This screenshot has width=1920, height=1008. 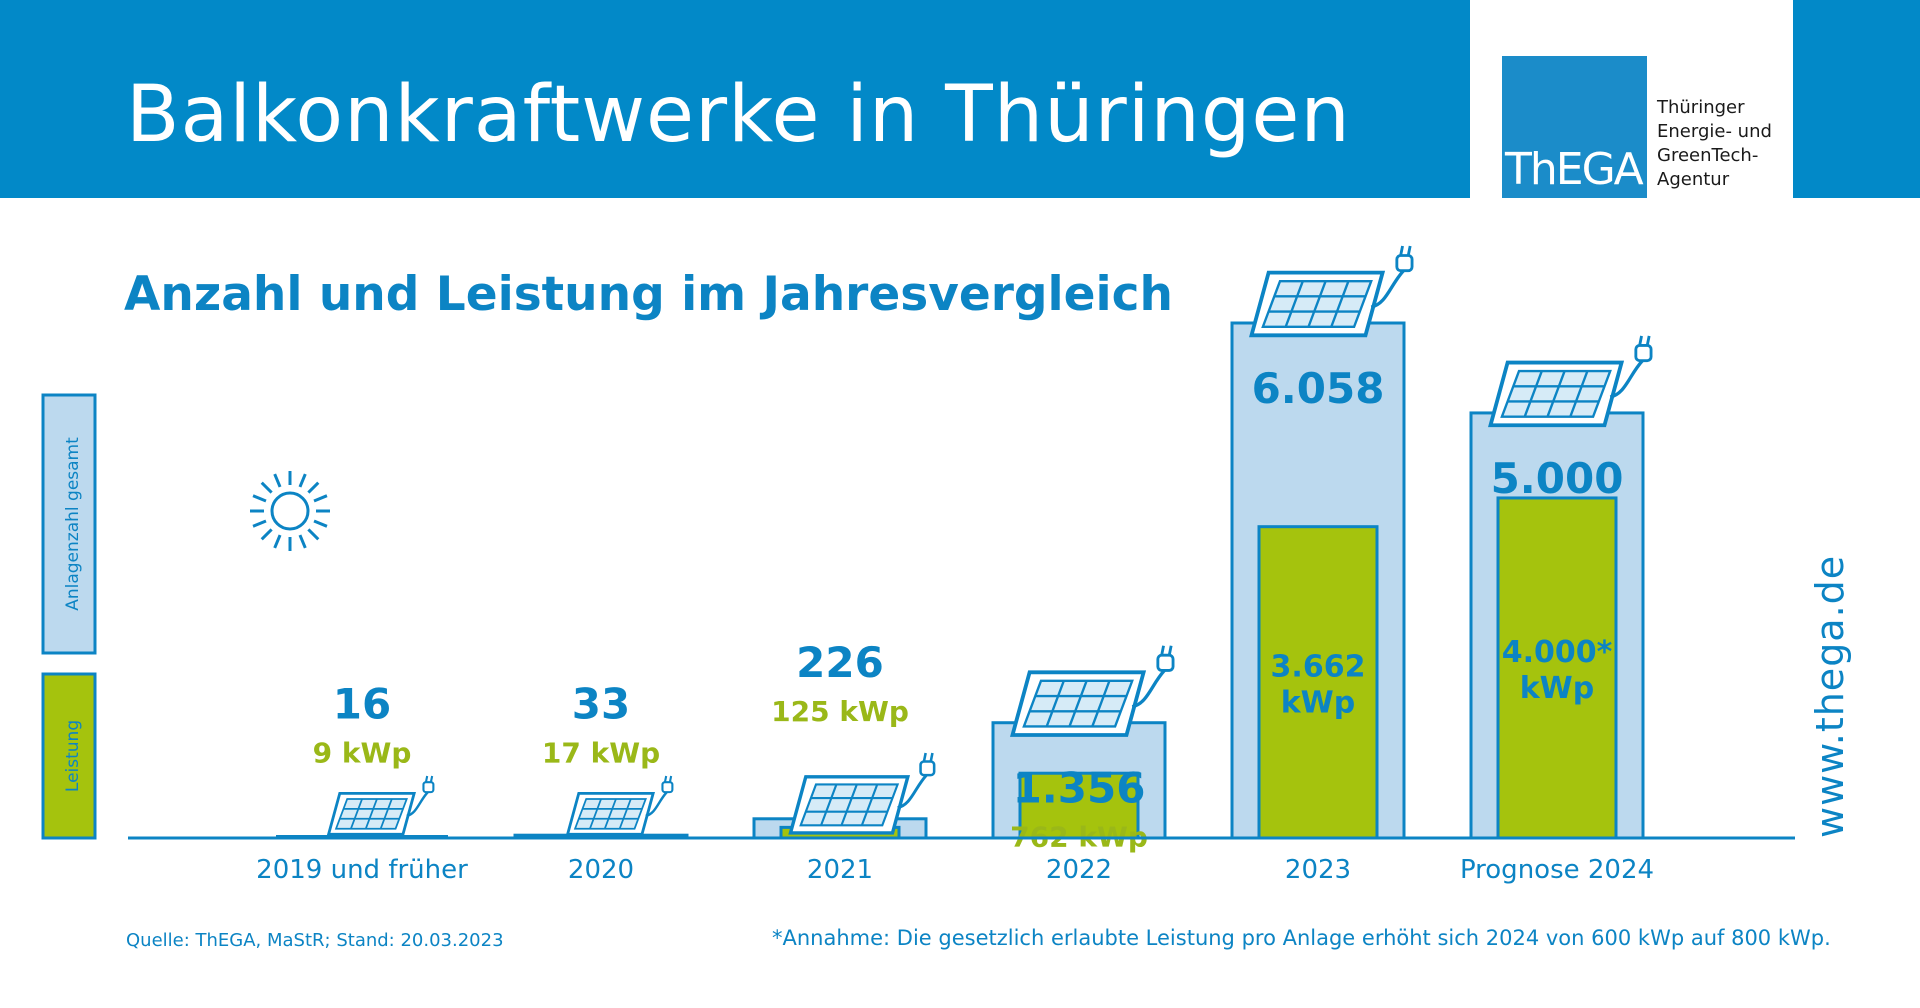 What do you see at coordinates (1693, 179) in the screenshot?
I see `agency-line: Agentur` at bounding box center [1693, 179].